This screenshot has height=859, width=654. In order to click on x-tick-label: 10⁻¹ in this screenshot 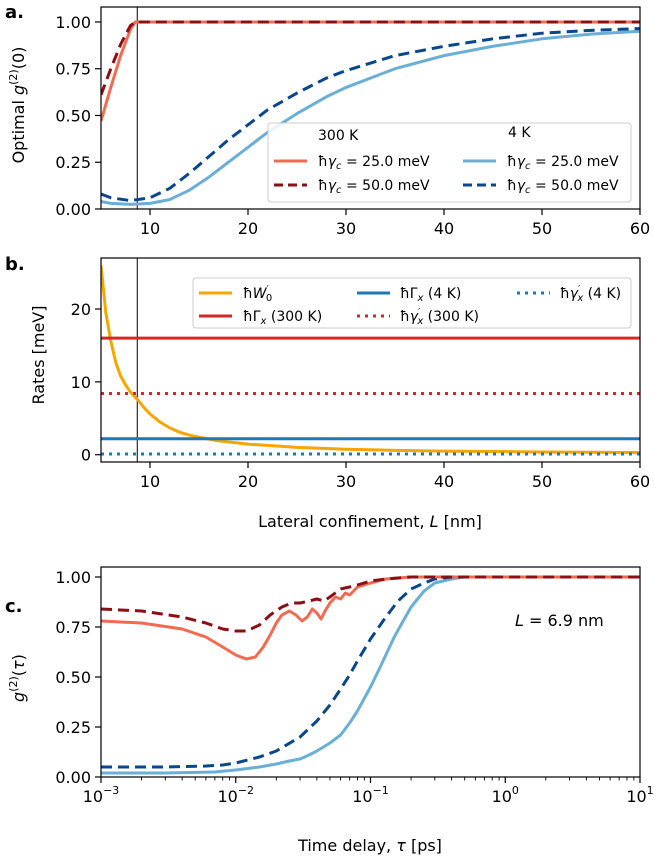, I will do `click(370, 795)`.